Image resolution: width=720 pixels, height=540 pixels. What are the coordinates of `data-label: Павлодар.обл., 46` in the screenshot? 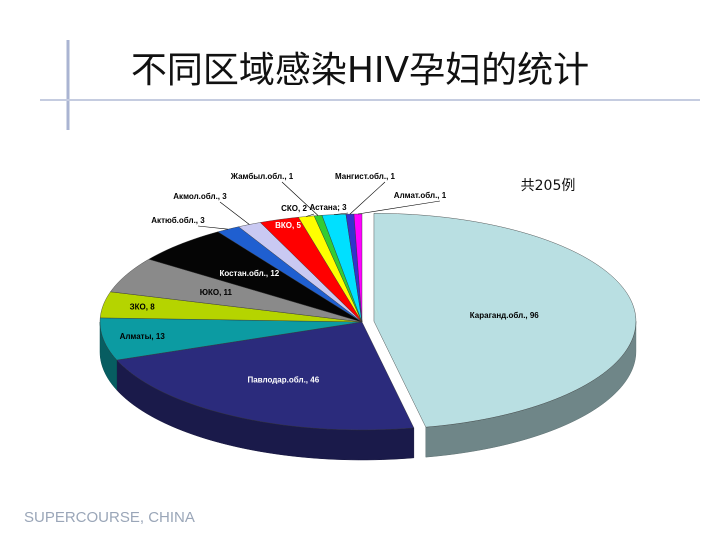 It's located at (283, 380).